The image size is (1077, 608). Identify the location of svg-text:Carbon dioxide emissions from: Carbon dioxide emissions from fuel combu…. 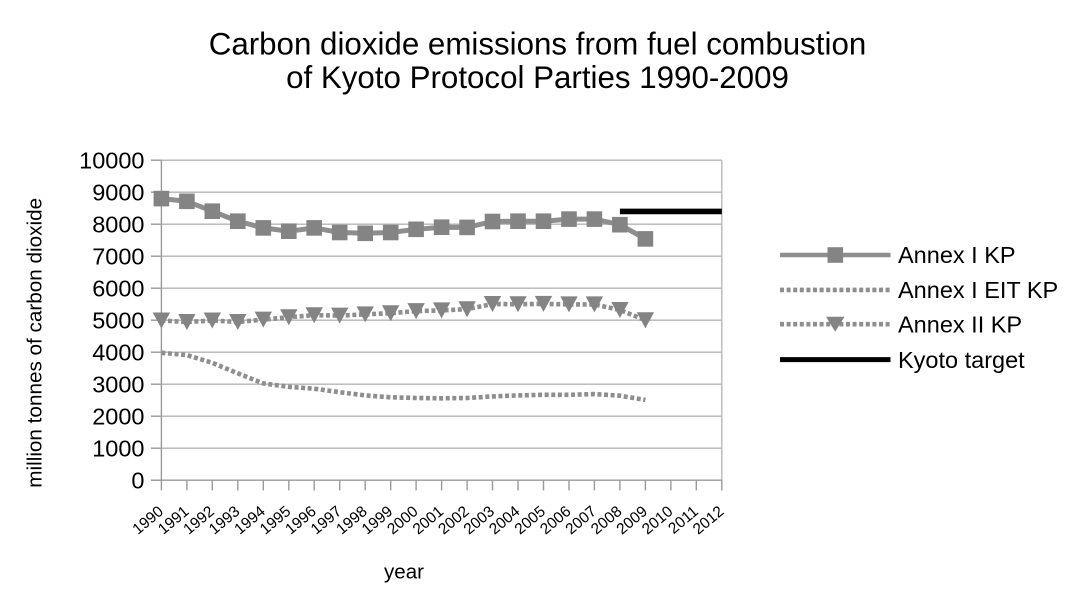
(538, 43).